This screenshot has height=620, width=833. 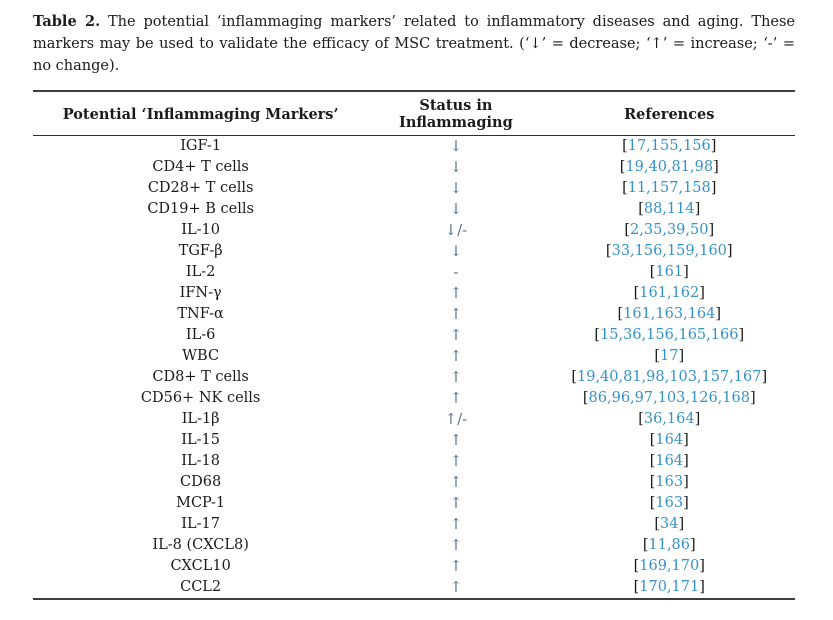 I want to click on reference-citation-link: 19,40,81,98, so click(x=669, y=167).